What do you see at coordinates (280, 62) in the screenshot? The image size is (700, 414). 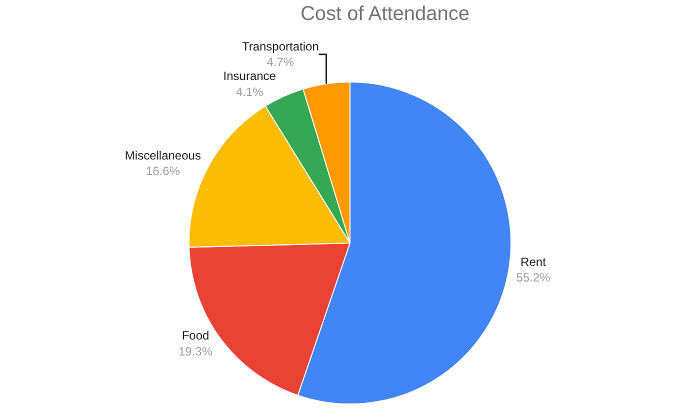 I see `data-label: 4.7%` at bounding box center [280, 62].